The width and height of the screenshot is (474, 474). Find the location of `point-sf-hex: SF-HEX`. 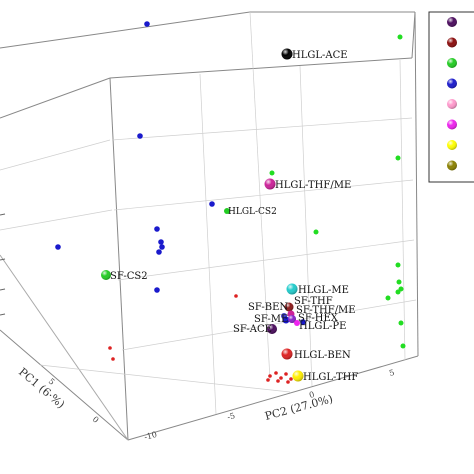

point-sf-hex: SF-HEX is located at coordinates (313, 318).